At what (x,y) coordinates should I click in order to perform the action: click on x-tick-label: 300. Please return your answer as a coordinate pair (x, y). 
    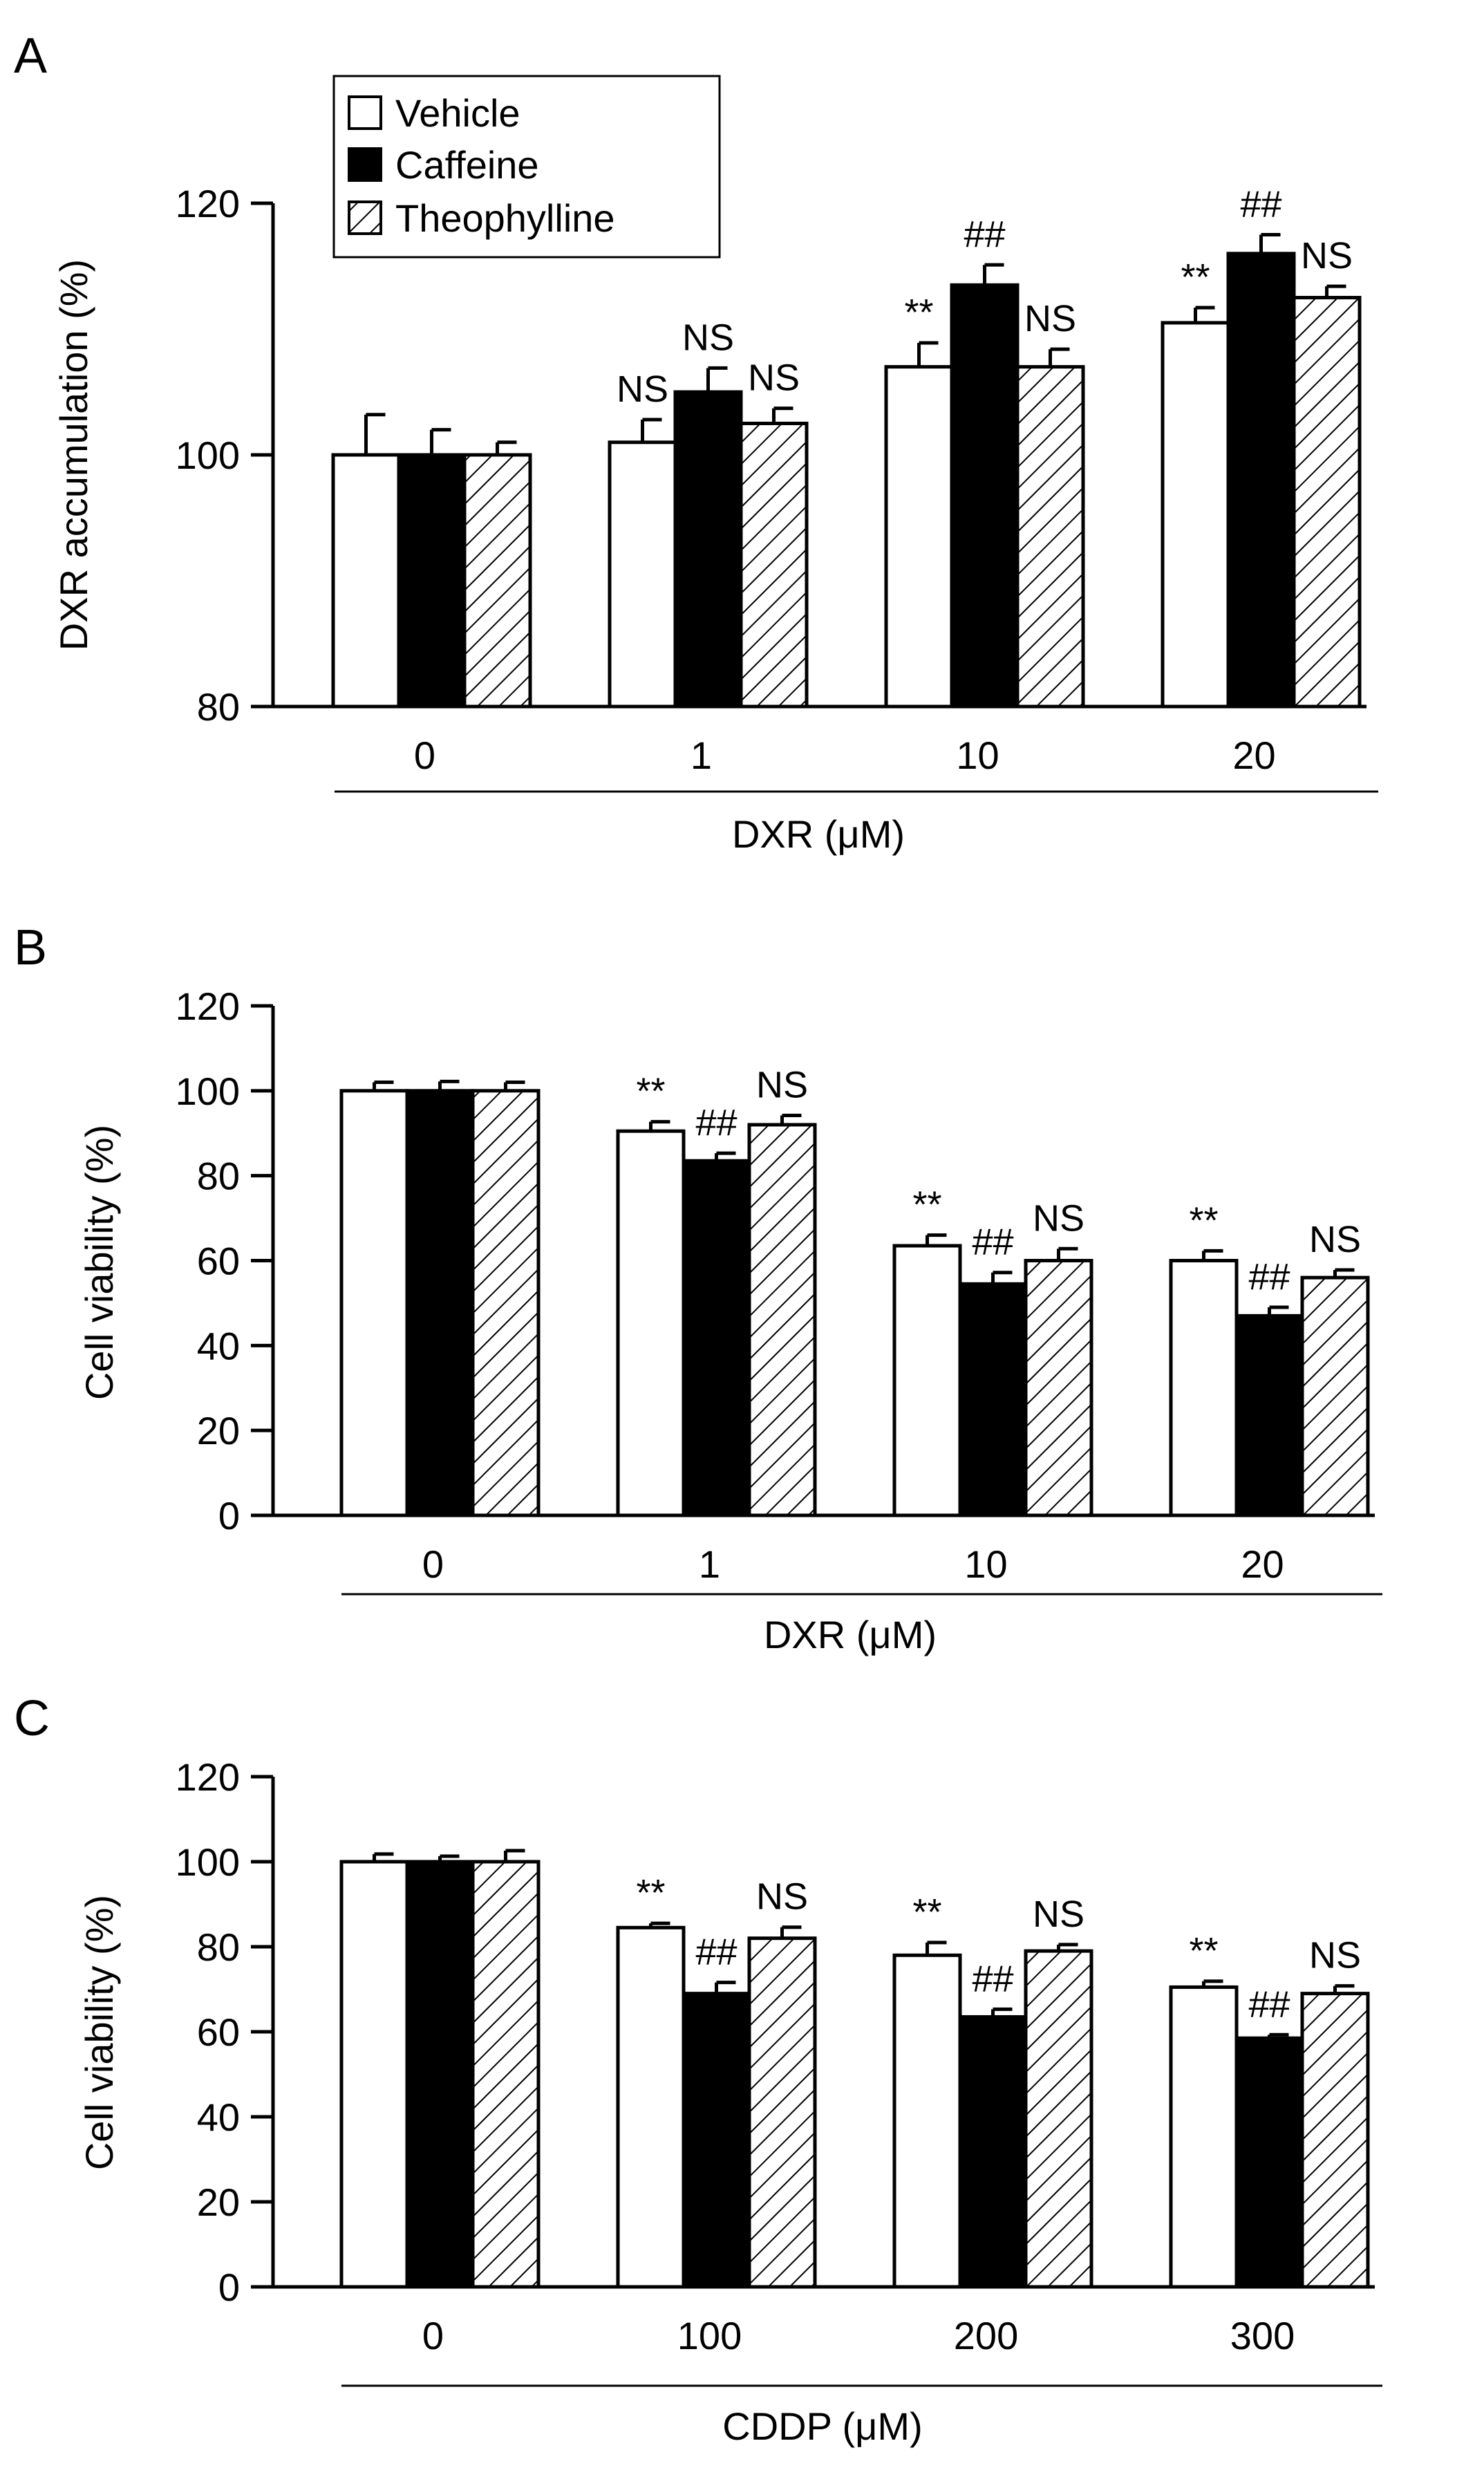
    Looking at the image, I should click on (1262, 2335).